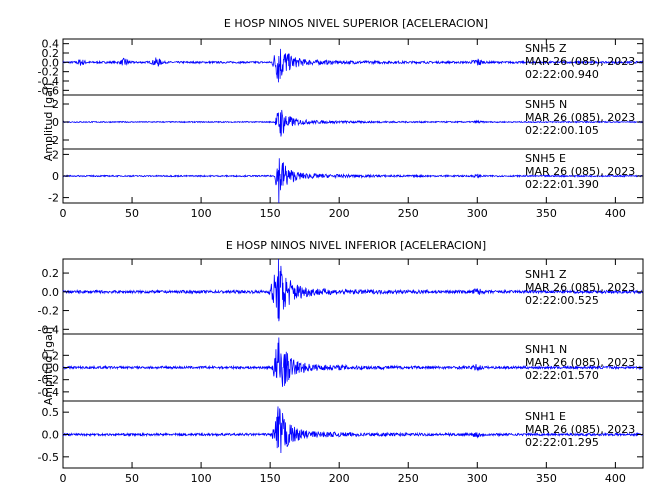  Describe the element at coordinates (545, 158) in the screenshot. I see `station-label: SNH5 E` at that location.